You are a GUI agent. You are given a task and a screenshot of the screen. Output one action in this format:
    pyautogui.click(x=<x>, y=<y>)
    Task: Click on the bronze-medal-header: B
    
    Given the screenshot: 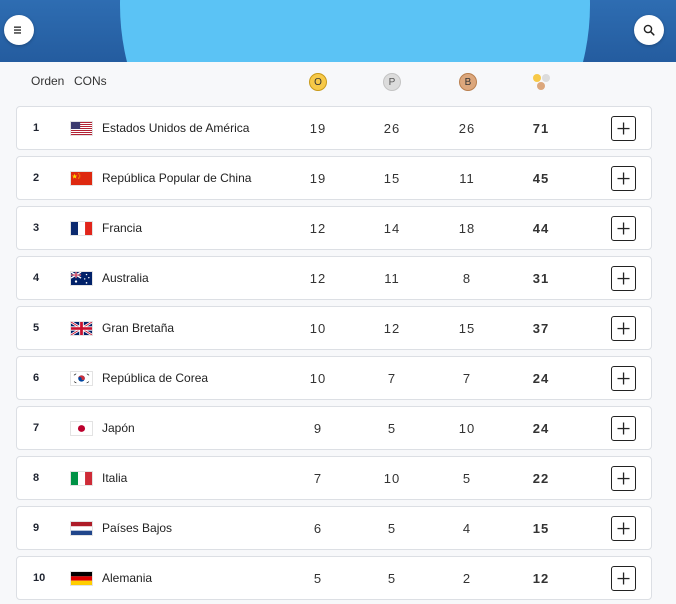 What is the action you would take?
    pyautogui.click(x=468, y=82)
    